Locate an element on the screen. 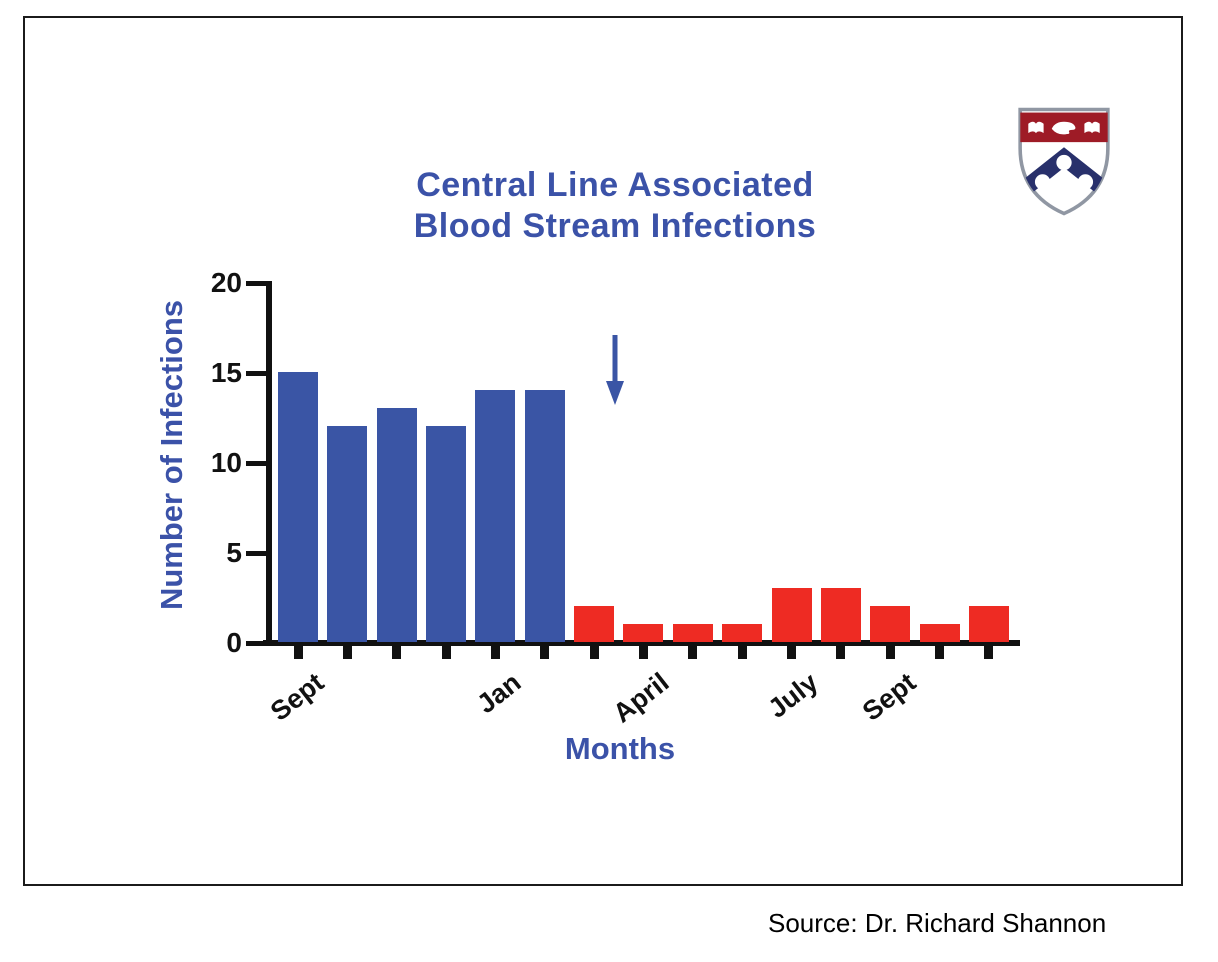  y-tick-label: 15 is located at coordinates (226, 372).